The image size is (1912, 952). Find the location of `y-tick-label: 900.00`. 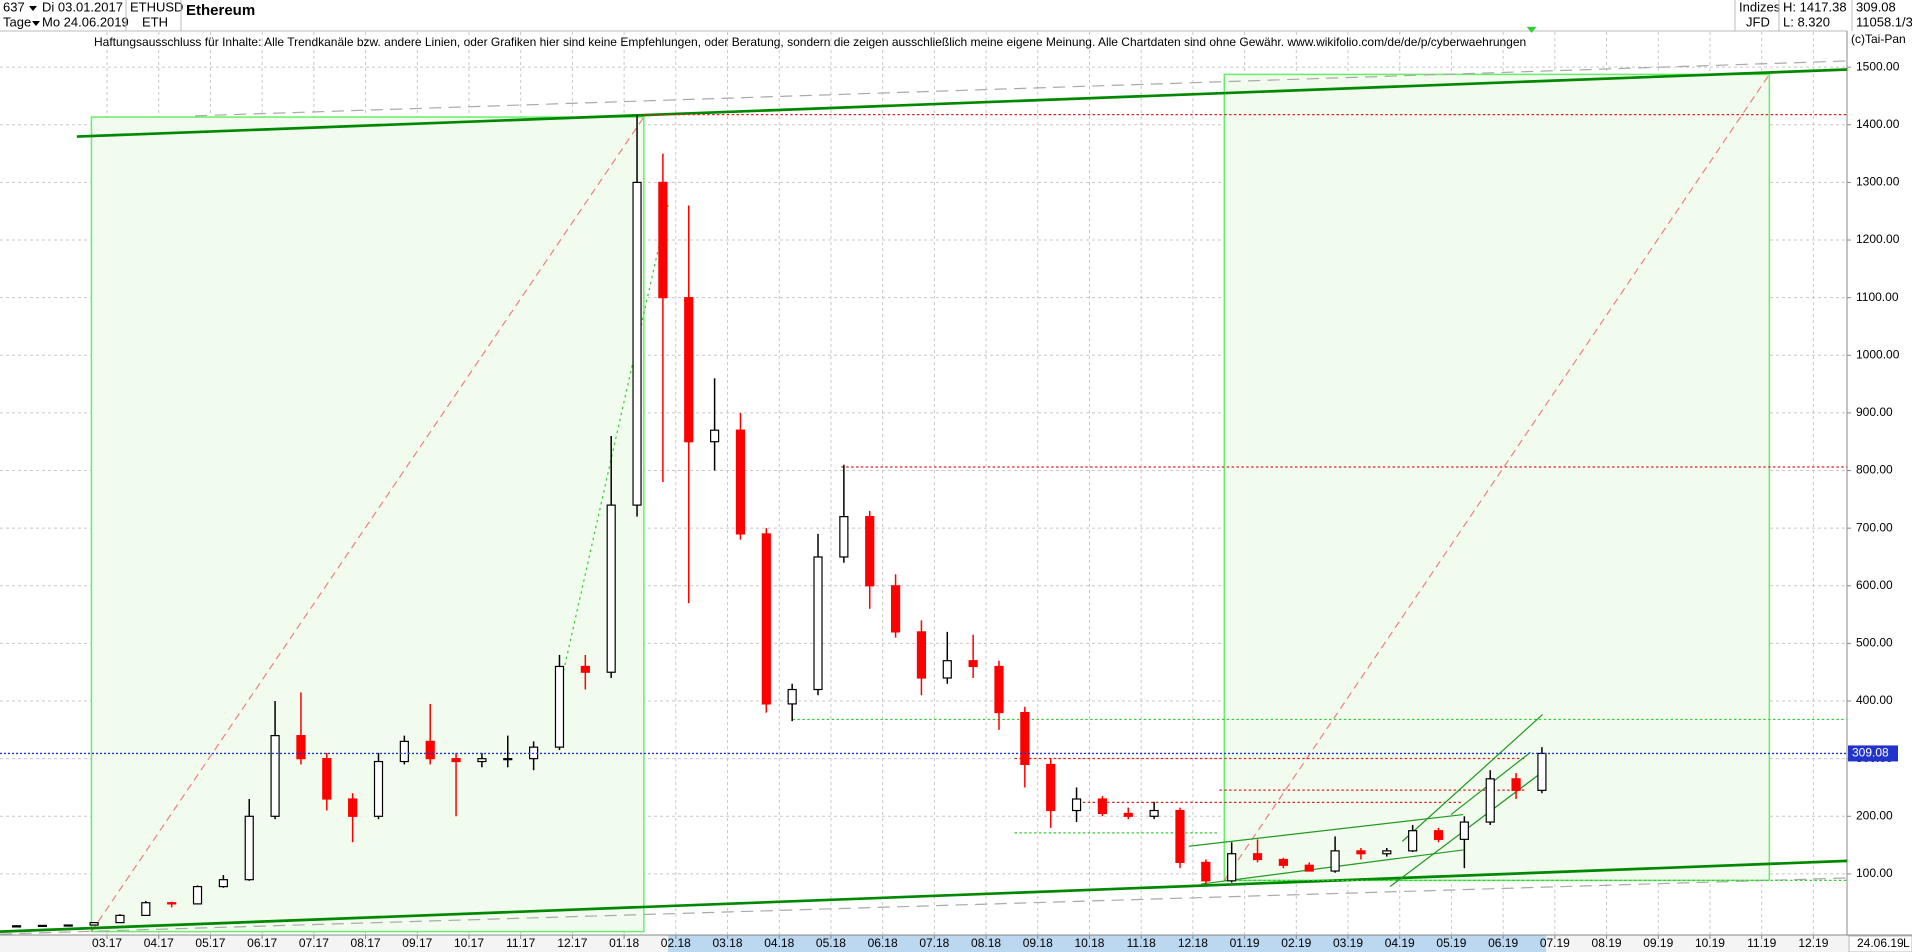

y-tick-label: 900.00 is located at coordinates (1874, 412).